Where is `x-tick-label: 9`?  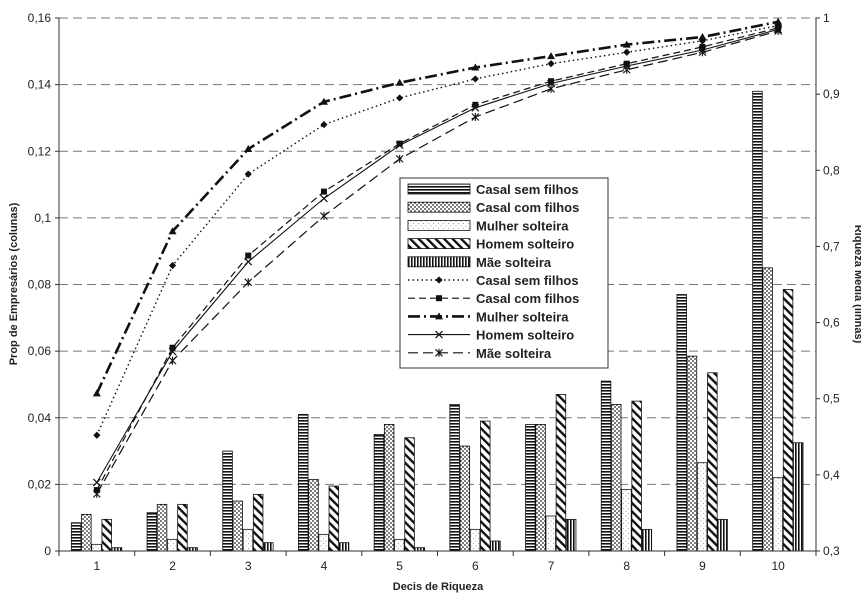
x-tick-label: 9 is located at coordinates (702, 566).